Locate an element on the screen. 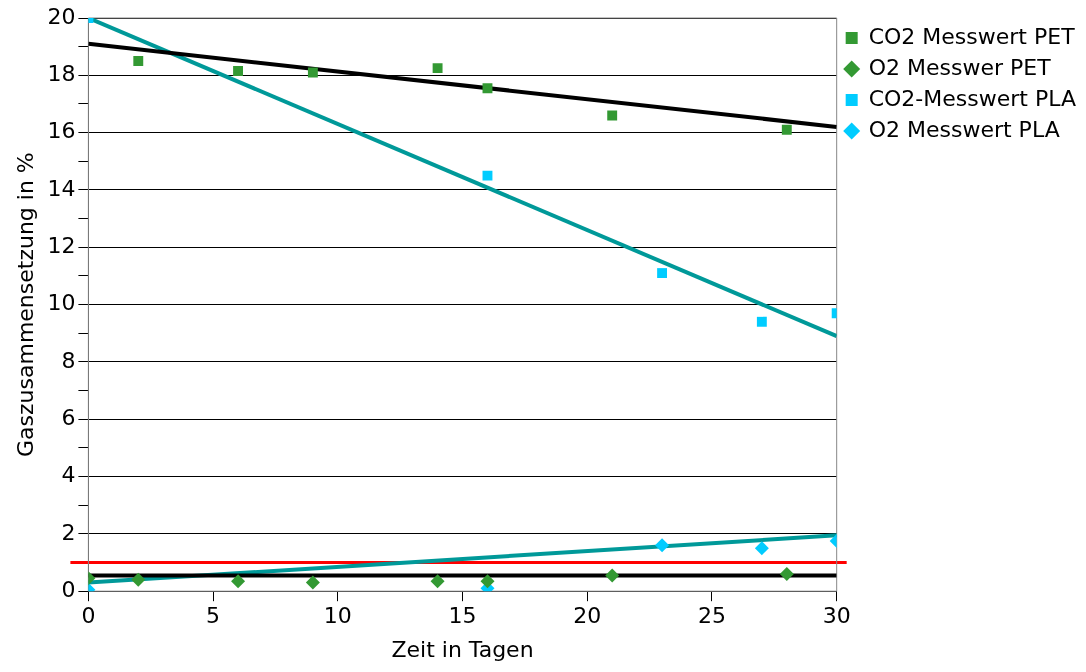 The image size is (1086, 672). x-tick-label: 20 is located at coordinates (587, 616).